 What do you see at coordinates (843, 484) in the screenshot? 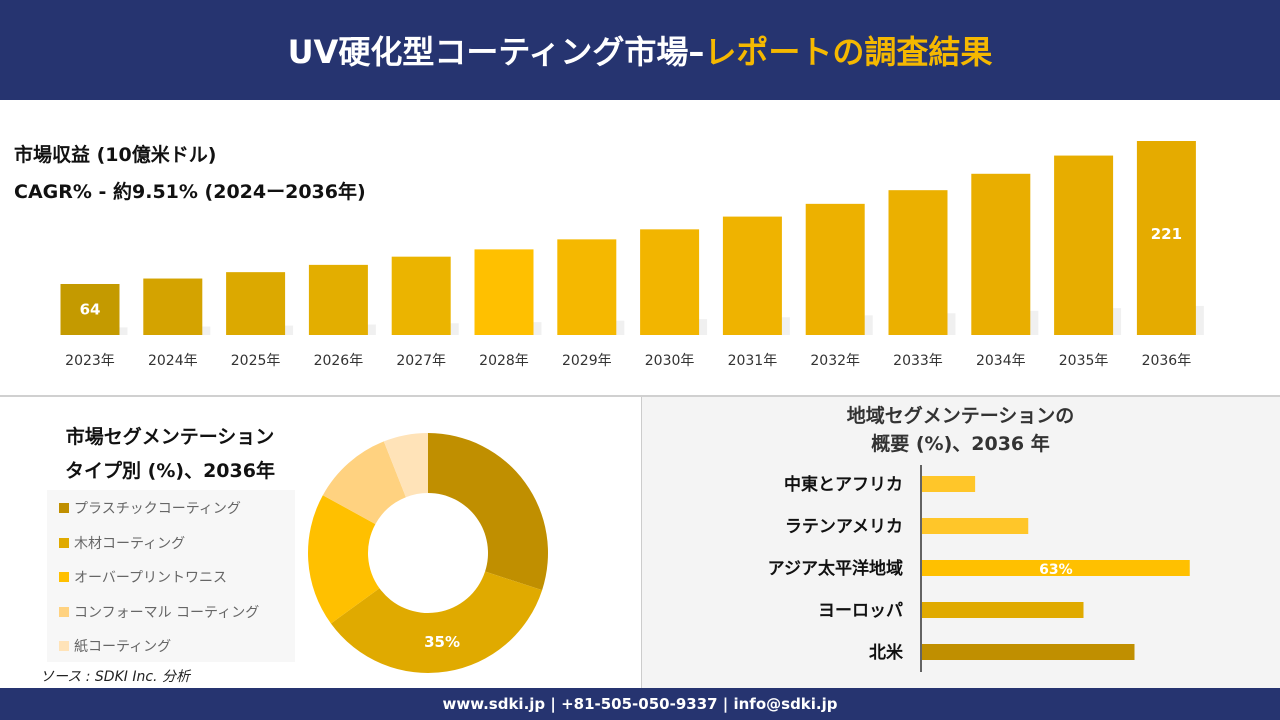
I see `region-label: 中東とアフリカ` at bounding box center [843, 484].